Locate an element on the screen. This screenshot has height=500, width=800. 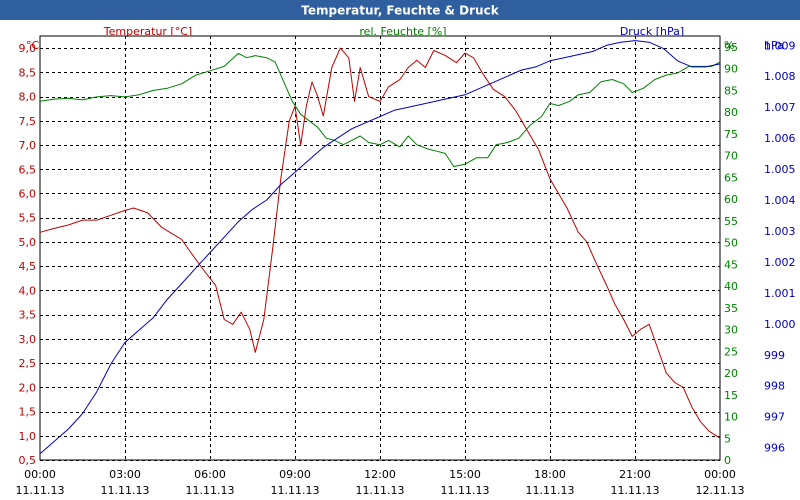
temp-tick-label: 4,5 is located at coordinates (28, 266).